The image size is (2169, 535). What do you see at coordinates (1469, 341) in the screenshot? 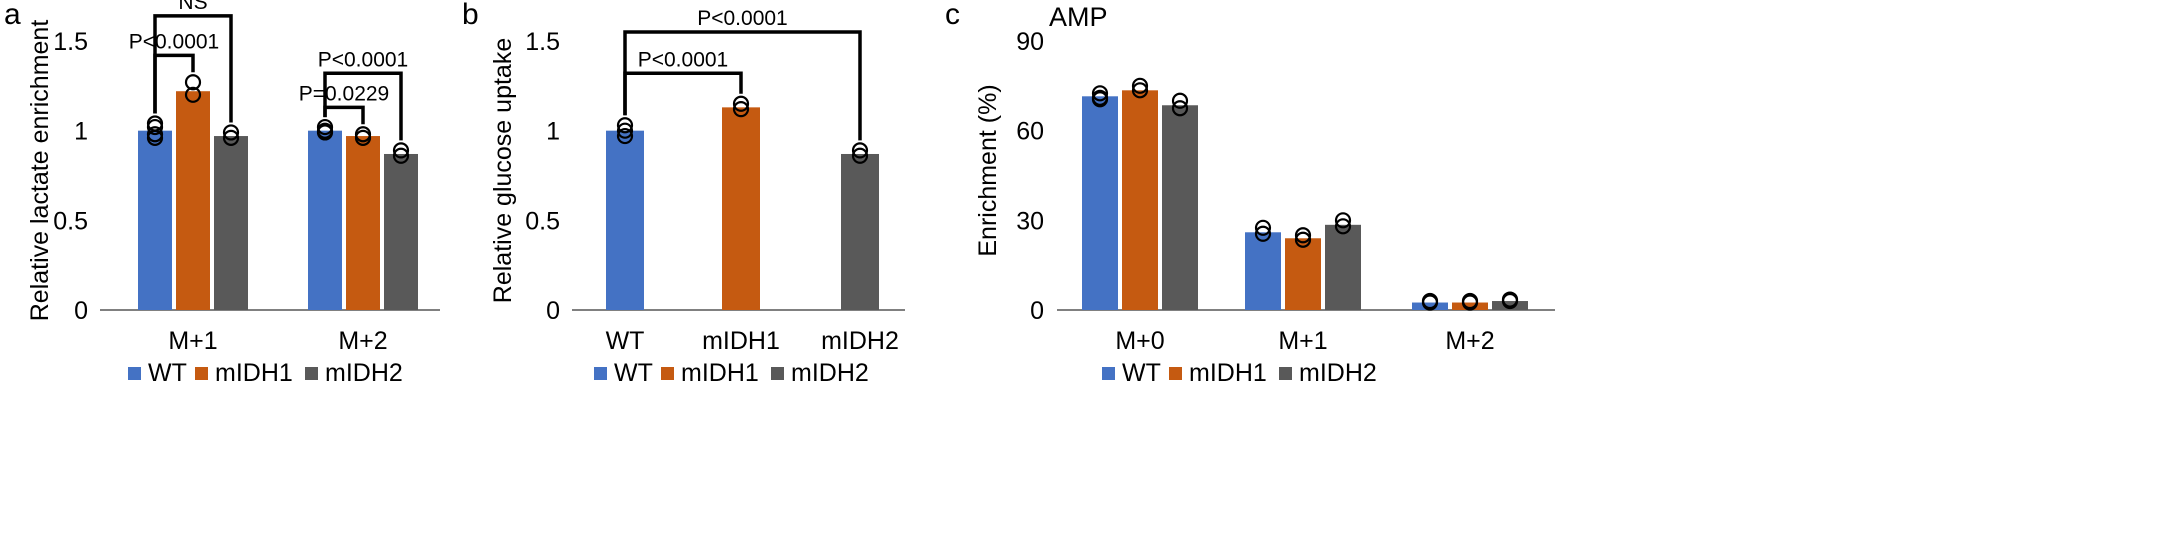
I see `panel-c-xtick: M+2` at bounding box center [1469, 341].